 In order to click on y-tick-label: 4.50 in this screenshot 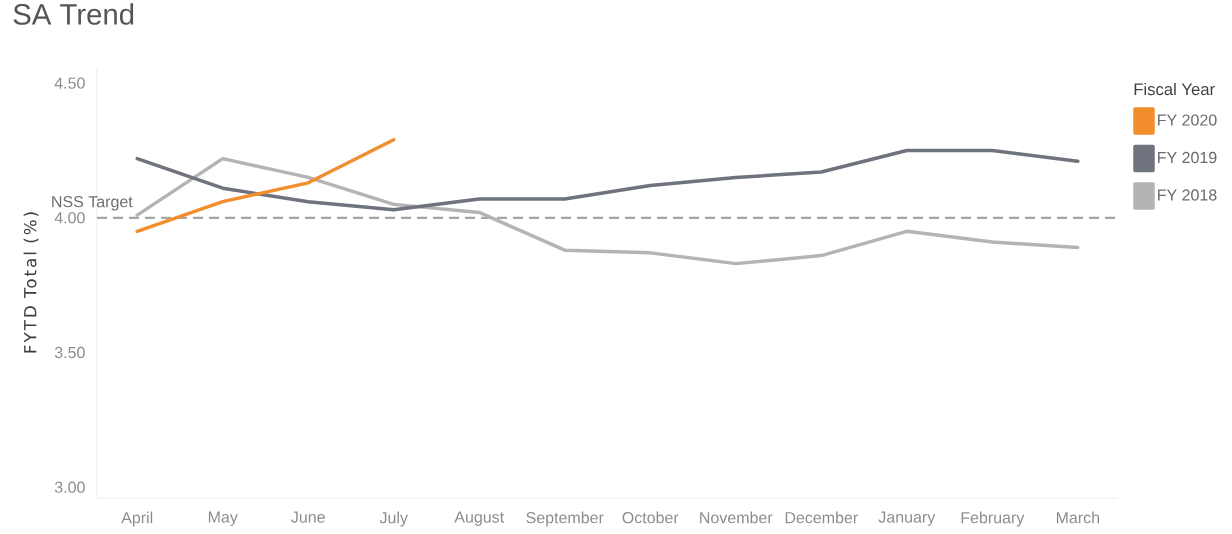, I will do `click(69, 83)`.